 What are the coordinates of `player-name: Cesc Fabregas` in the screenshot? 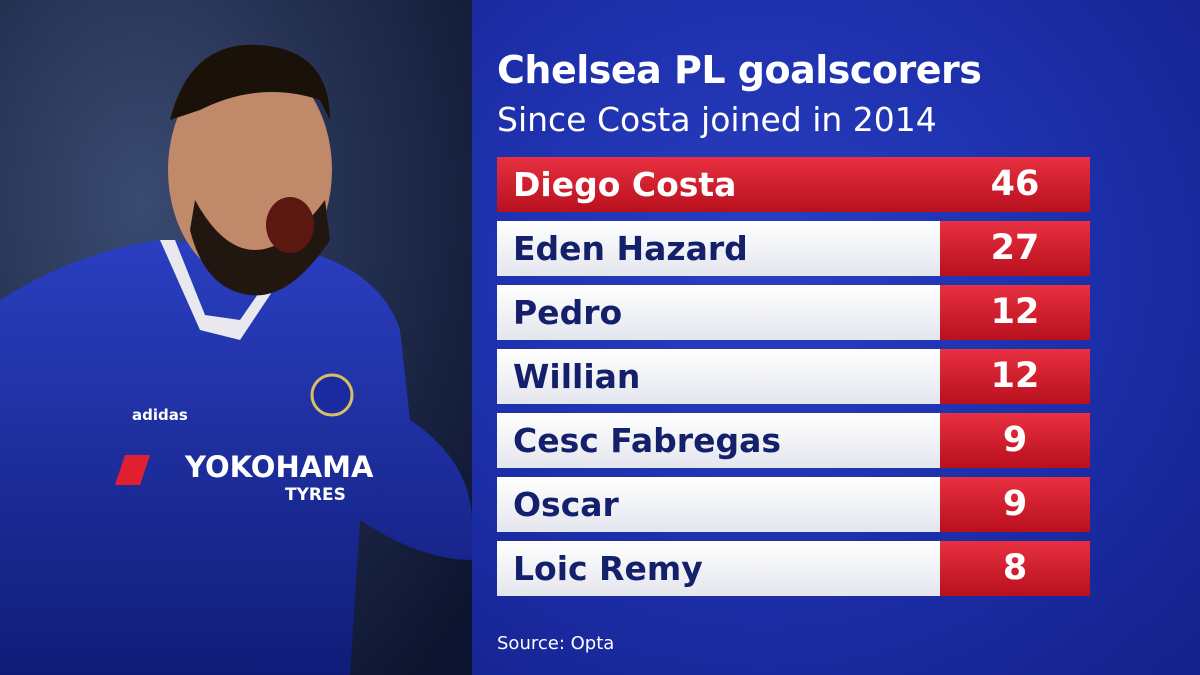 It's located at (718, 440).